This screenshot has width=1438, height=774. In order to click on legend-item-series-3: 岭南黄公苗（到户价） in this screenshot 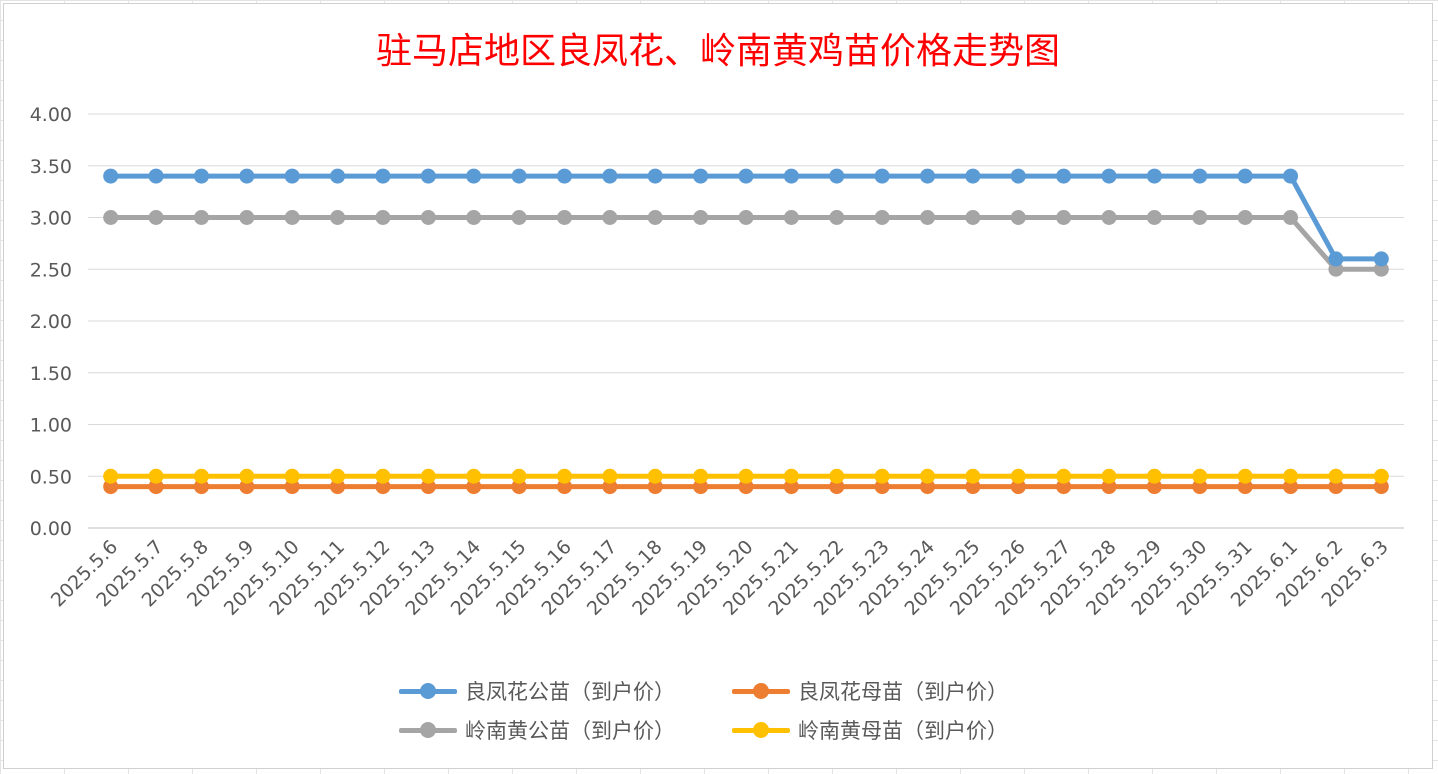, I will do `click(536, 730)`.